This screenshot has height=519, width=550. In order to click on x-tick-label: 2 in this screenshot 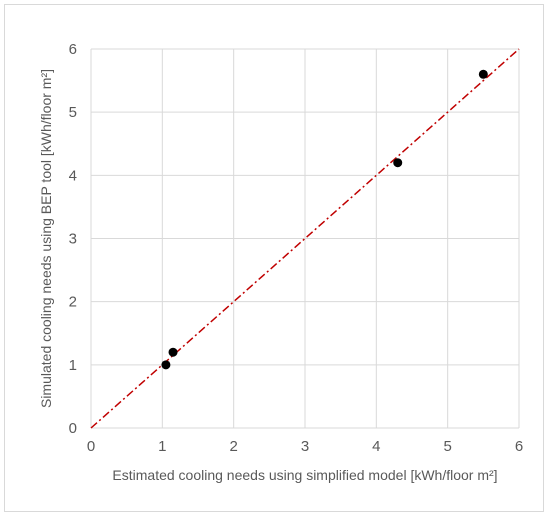, I will do `click(233, 446)`.